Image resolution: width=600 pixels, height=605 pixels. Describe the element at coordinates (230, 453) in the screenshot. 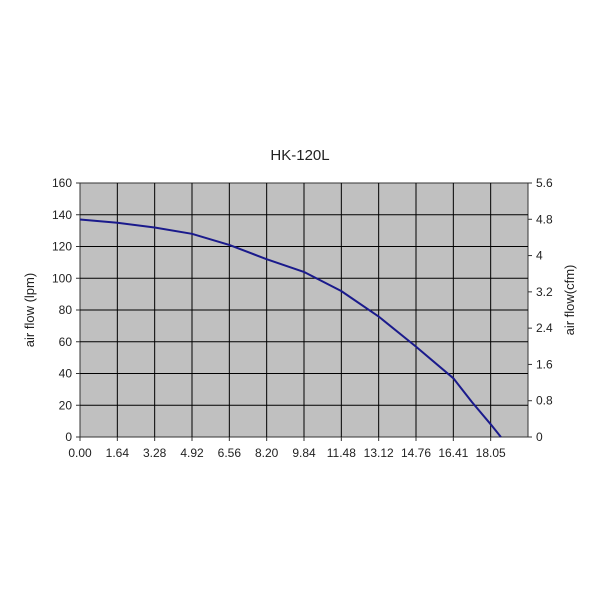

I see `x-tick-label: 6.56` at that location.